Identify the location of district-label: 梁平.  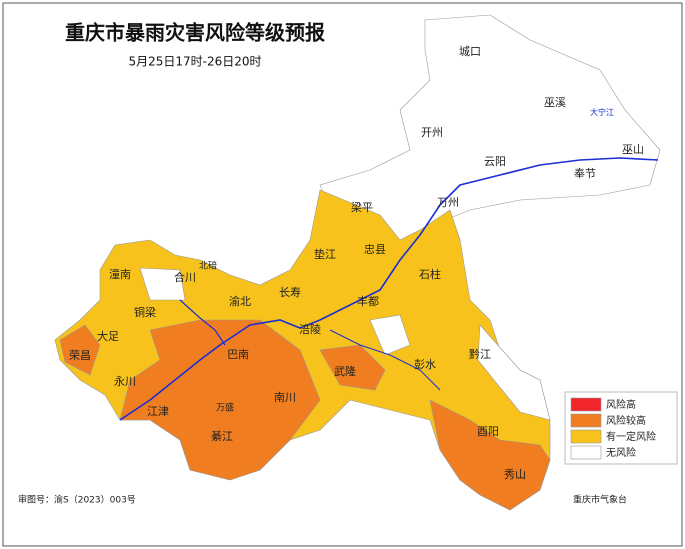
(362, 207).